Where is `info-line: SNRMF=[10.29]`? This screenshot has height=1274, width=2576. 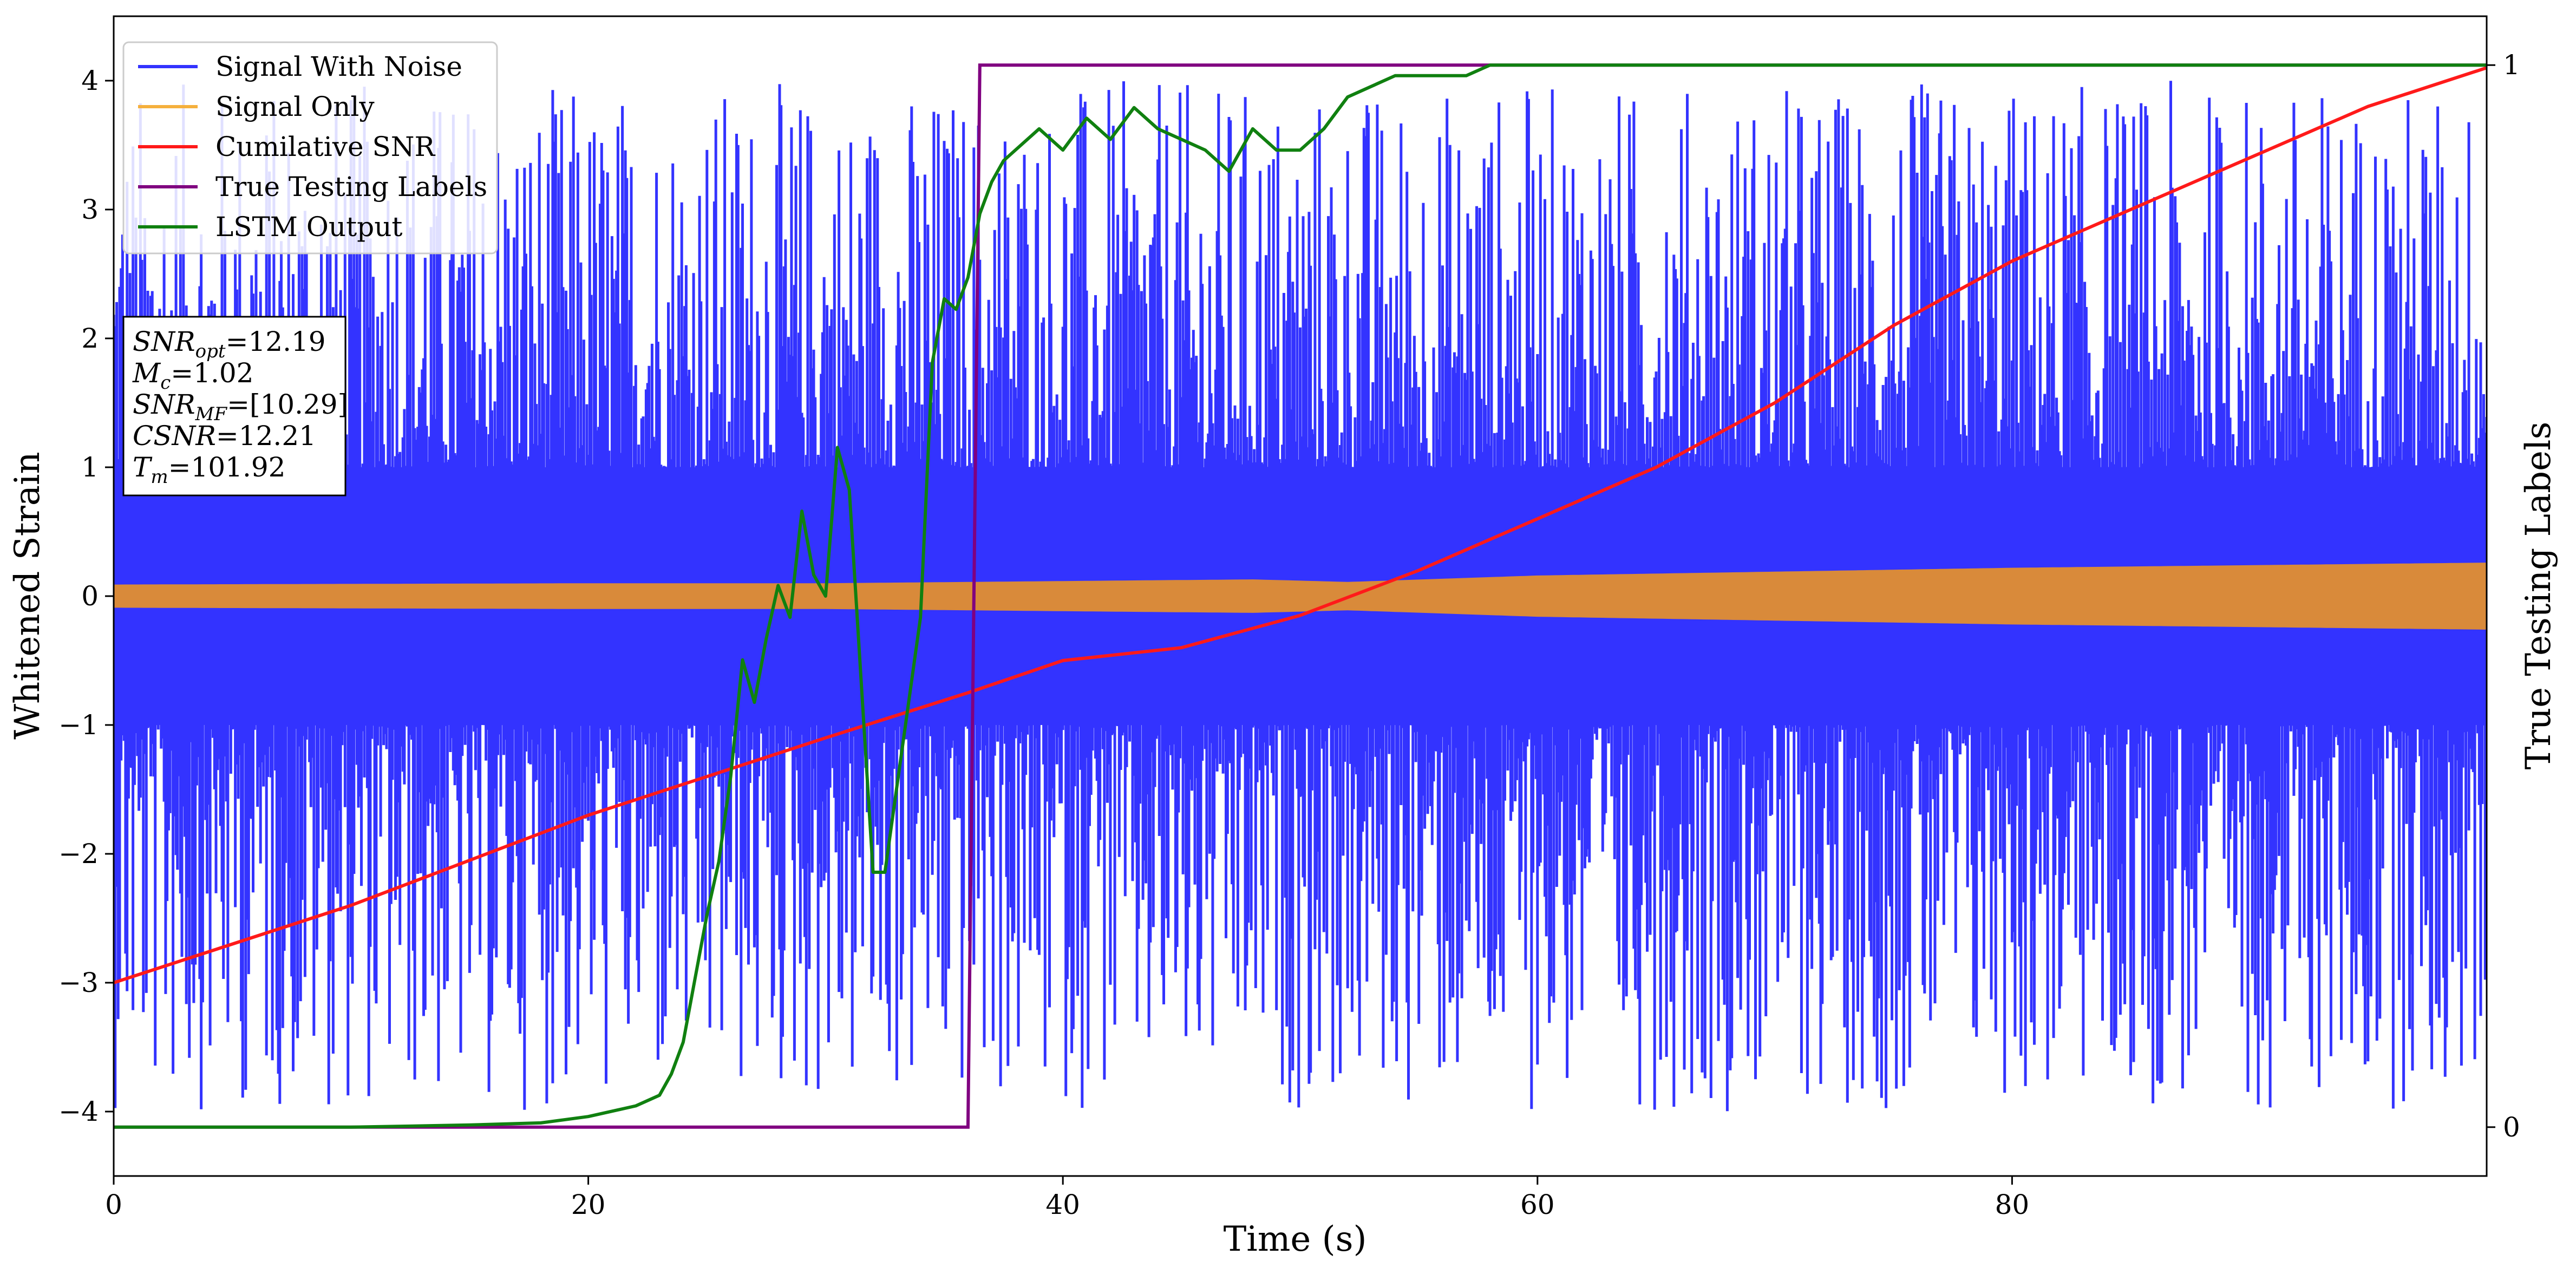 info-line: SNRMF=[10.29] is located at coordinates (240, 407).